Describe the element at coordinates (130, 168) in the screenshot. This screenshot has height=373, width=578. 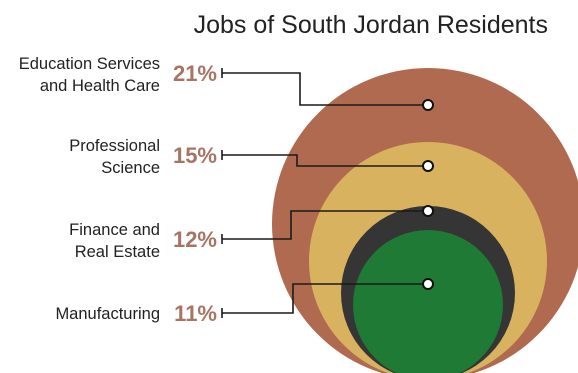
I see `category-label-professional-science-line-2: Science` at that location.